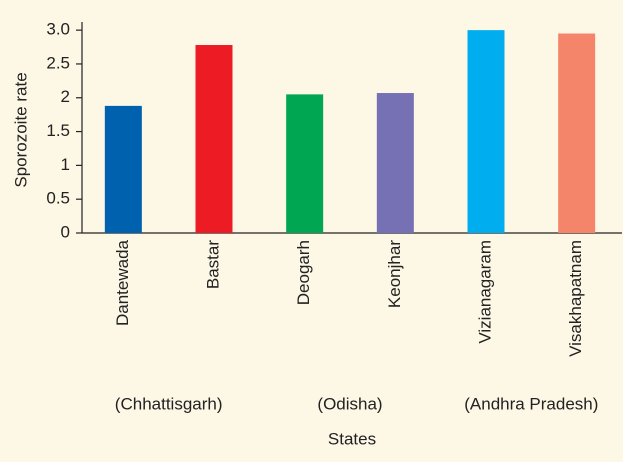 This screenshot has width=623, height=462. What do you see at coordinates (58, 130) in the screenshot?
I see `y-tick-label: 1.5` at bounding box center [58, 130].